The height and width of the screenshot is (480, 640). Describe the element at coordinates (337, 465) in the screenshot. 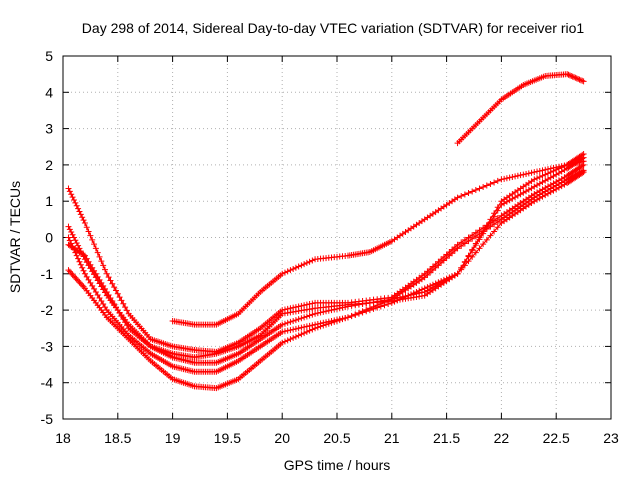

I see `x-axis-label: GPS time / hours` at that location.